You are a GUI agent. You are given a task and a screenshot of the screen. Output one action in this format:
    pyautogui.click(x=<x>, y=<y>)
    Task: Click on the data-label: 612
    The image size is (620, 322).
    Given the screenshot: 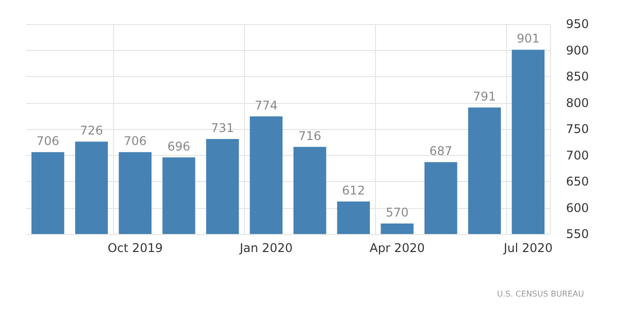 What is the action you would take?
    pyautogui.click(x=353, y=190)
    